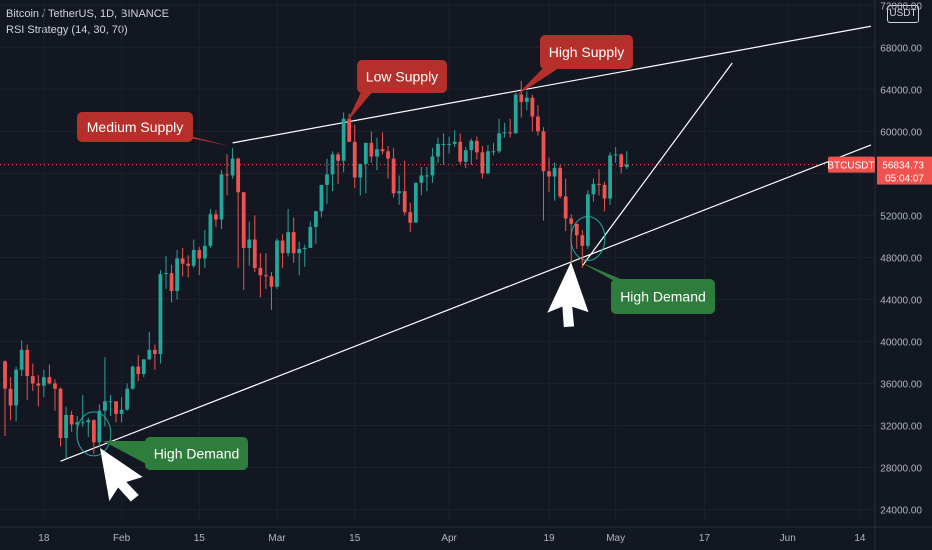  I want to click on x-tick-label: Apr, so click(449, 538).